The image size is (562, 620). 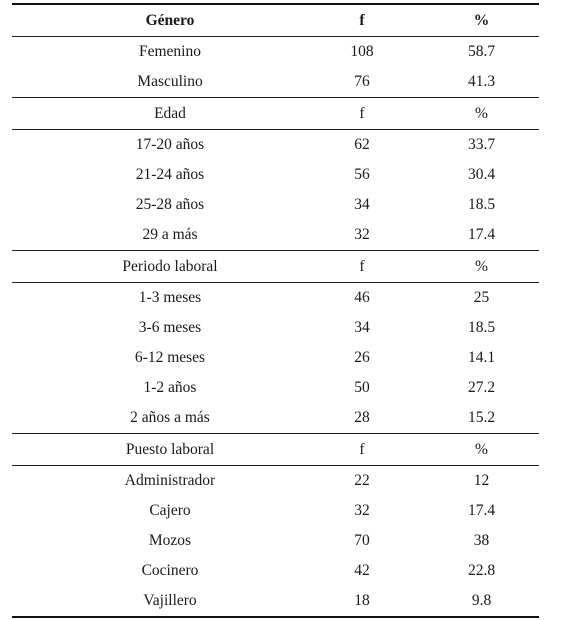 What do you see at coordinates (362, 417) in the screenshot?
I see `row-f: 28` at bounding box center [362, 417].